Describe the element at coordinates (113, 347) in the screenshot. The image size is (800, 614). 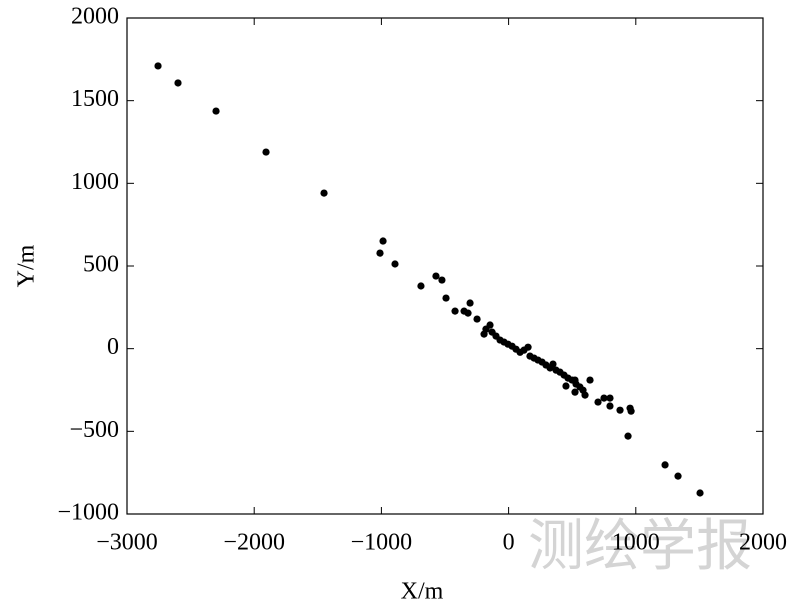
I see `y-tick-label: 0` at that location.